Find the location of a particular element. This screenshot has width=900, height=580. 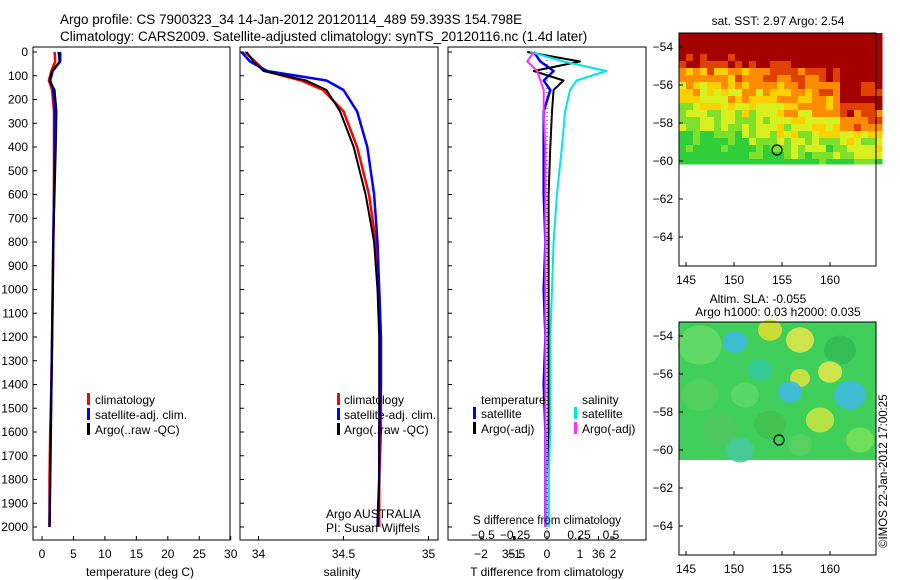

depth-tick-label: 700 is located at coordinates (18, 218).